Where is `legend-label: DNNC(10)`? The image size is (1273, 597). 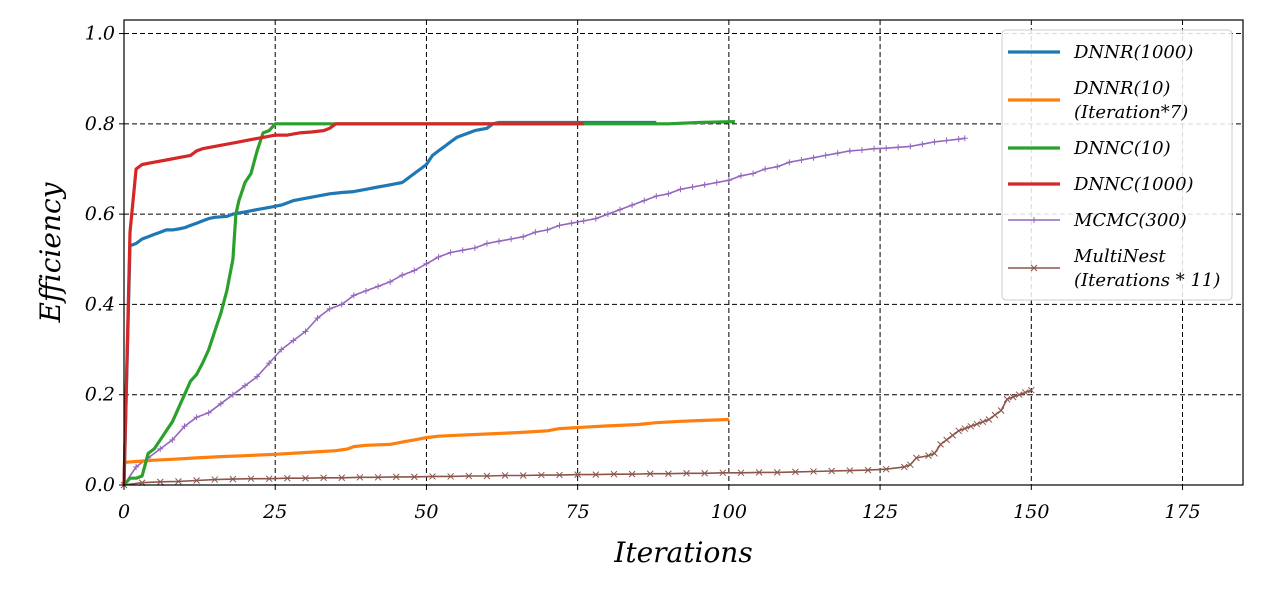
legend-label: DNNC(10) is located at coordinates (1122, 148).